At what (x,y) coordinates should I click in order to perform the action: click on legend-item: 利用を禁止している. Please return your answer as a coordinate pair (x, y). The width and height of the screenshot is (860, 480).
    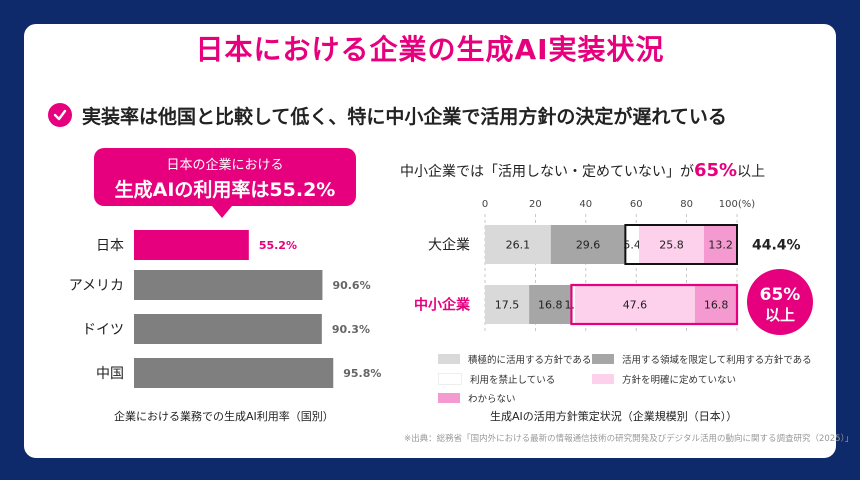
    Looking at the image, I should click on (496, 379).